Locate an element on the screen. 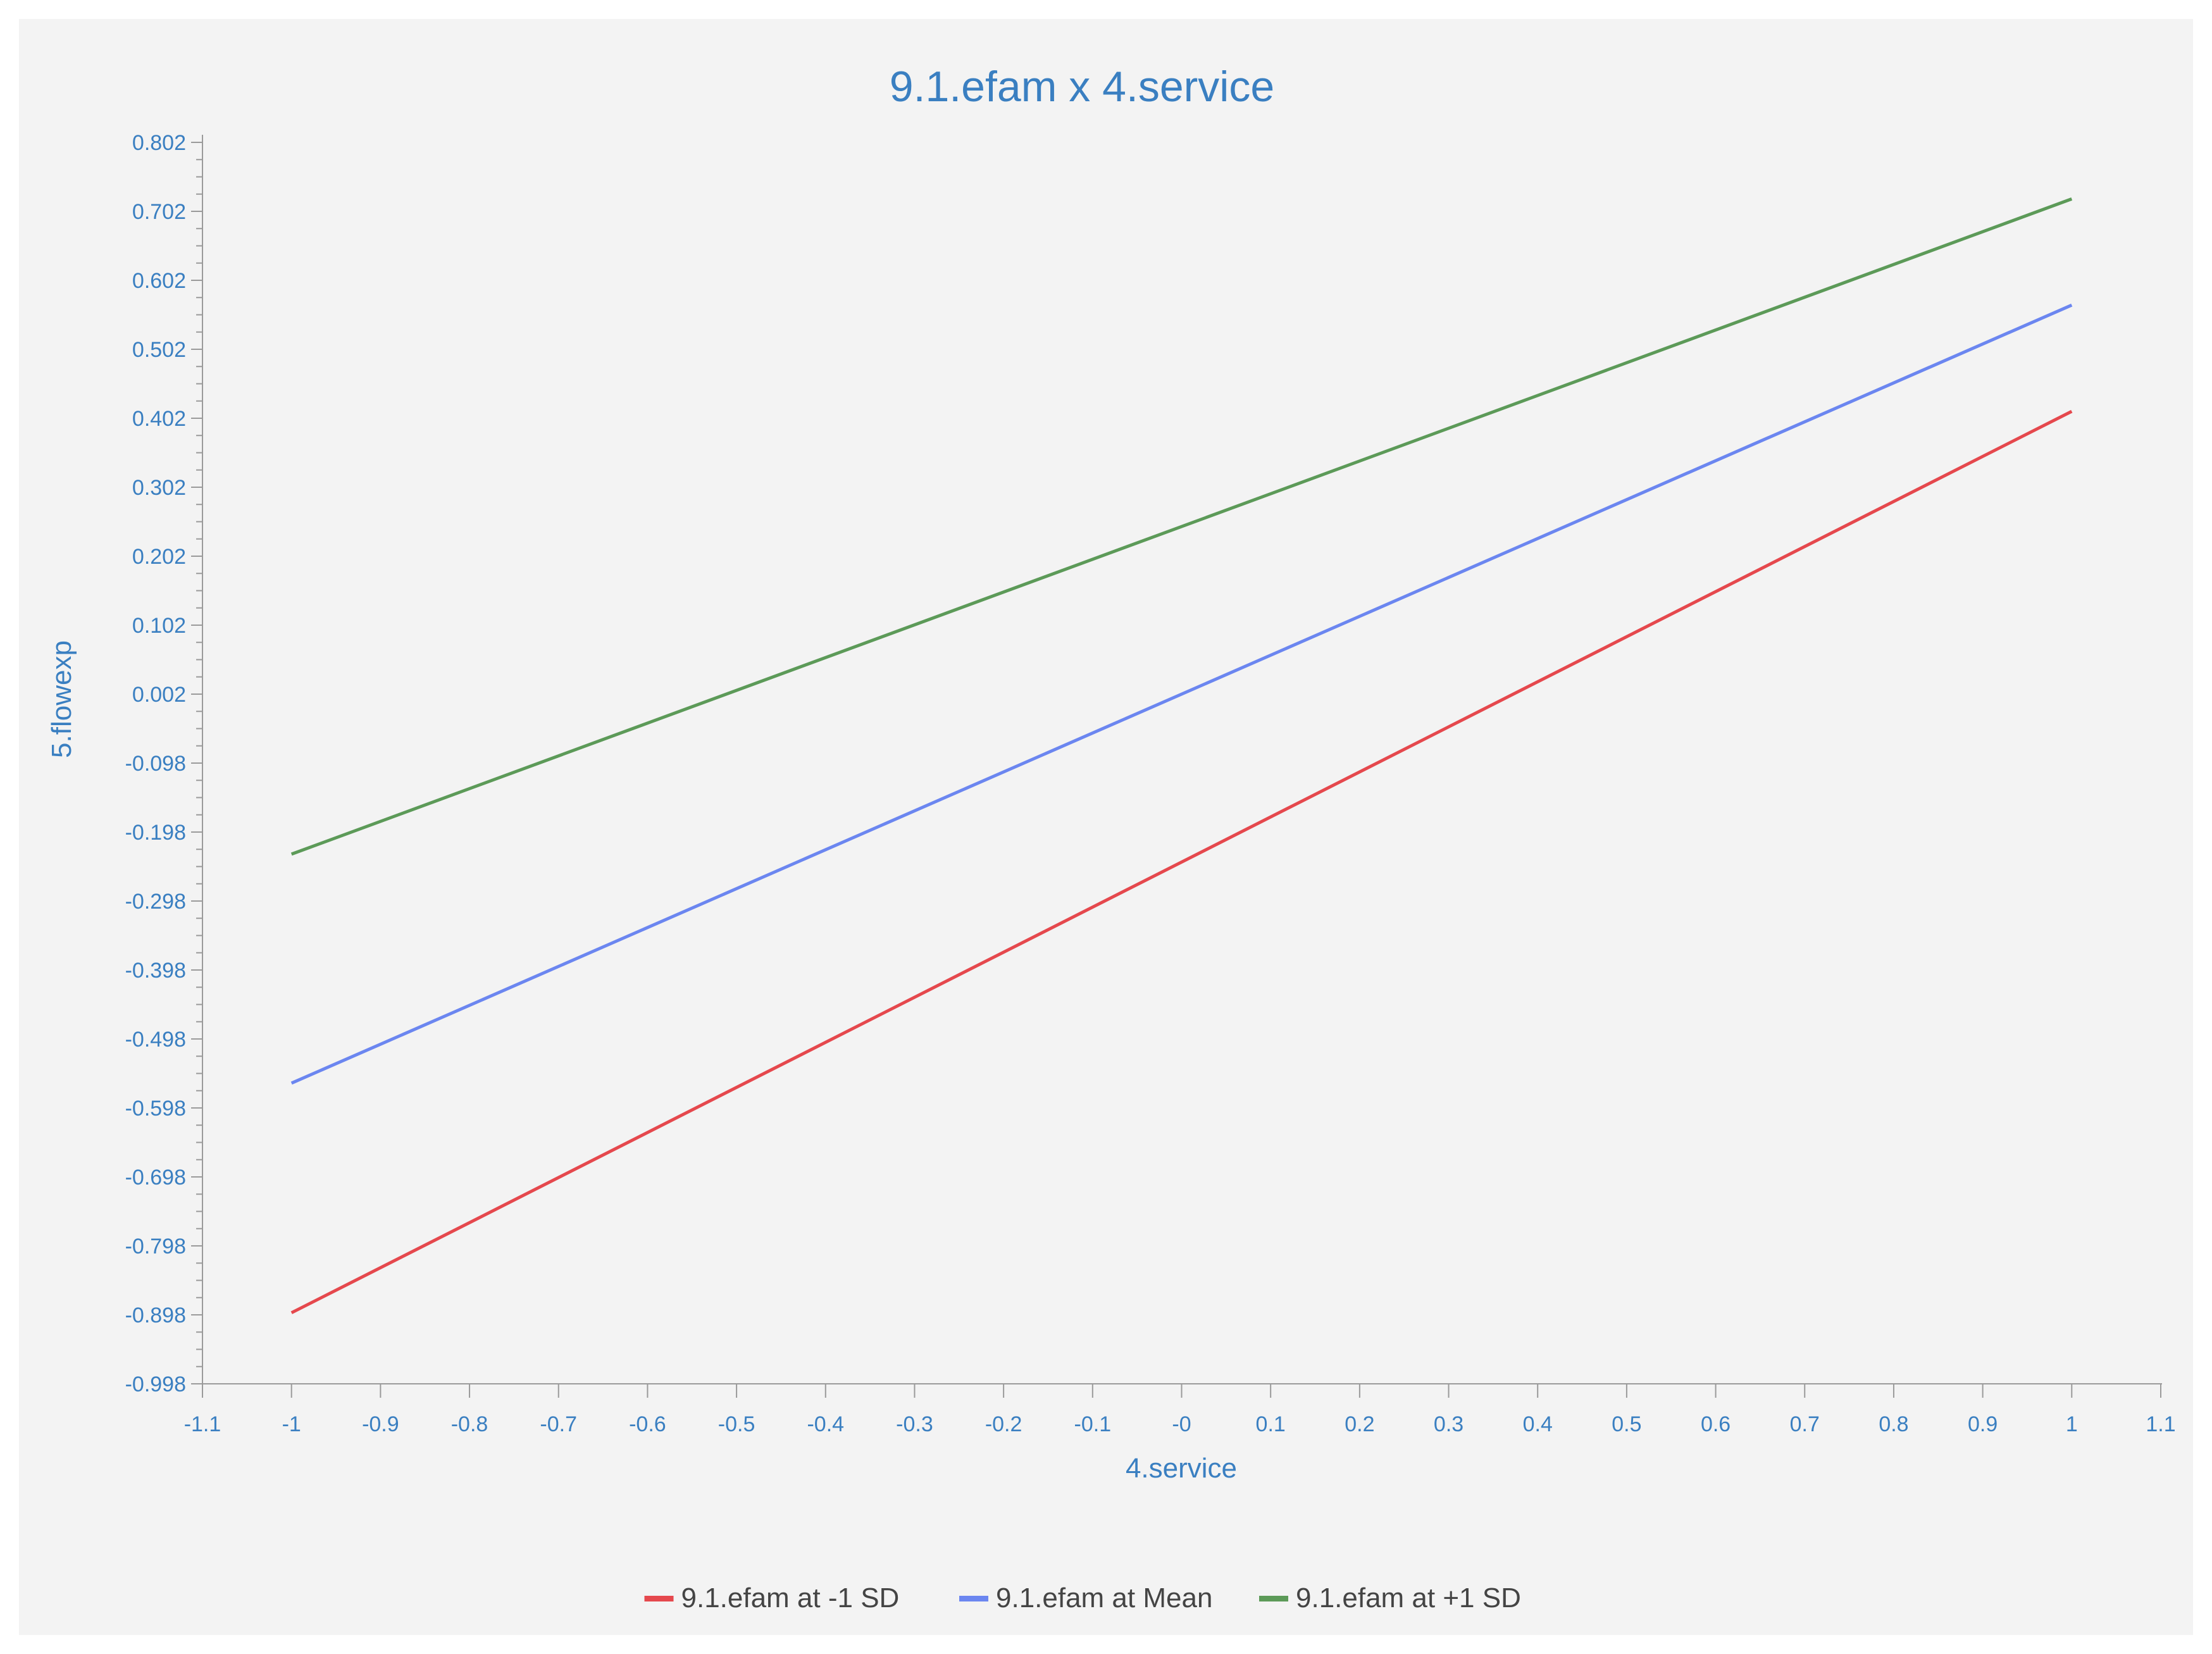  y-tick-label: -0.798 is located at coordinates (155, 1246).